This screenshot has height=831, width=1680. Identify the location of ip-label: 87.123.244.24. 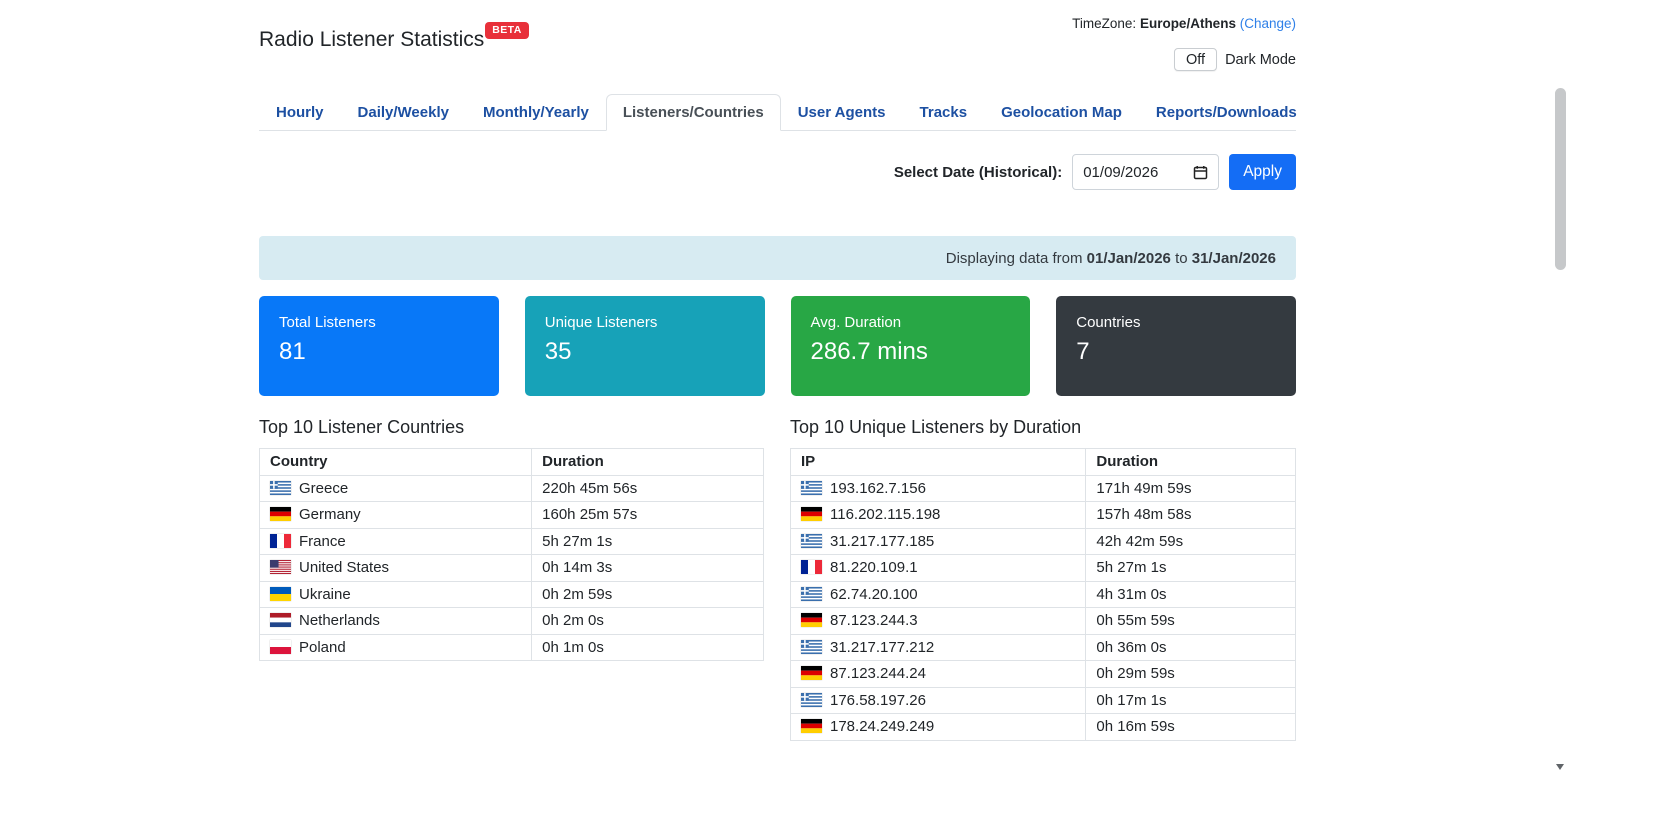
(878, 673).